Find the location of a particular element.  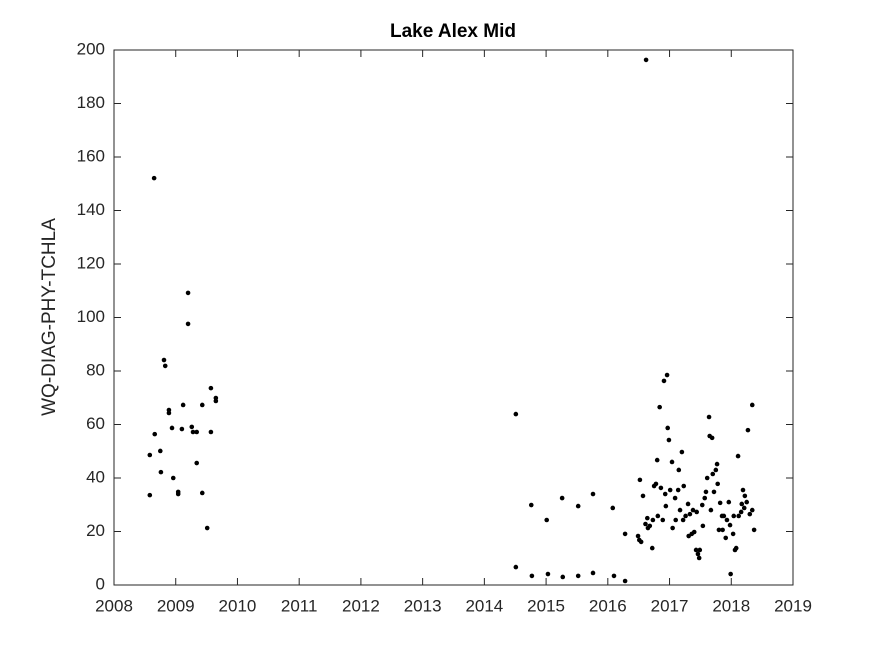

x-tick-label: 2015 is located at coordinates (546, 605).